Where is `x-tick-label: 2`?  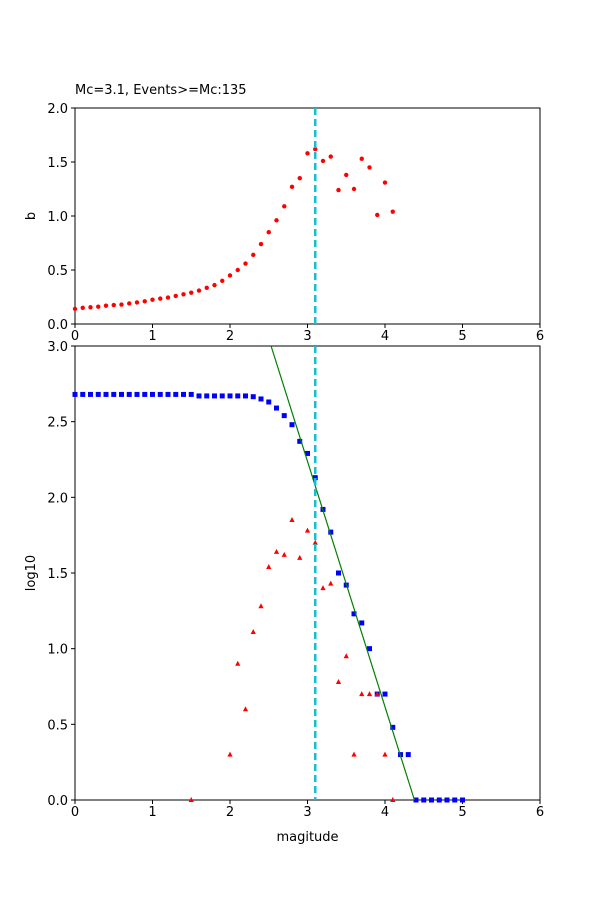 x-tick-label: 2 is located at coordinates (230, 812).